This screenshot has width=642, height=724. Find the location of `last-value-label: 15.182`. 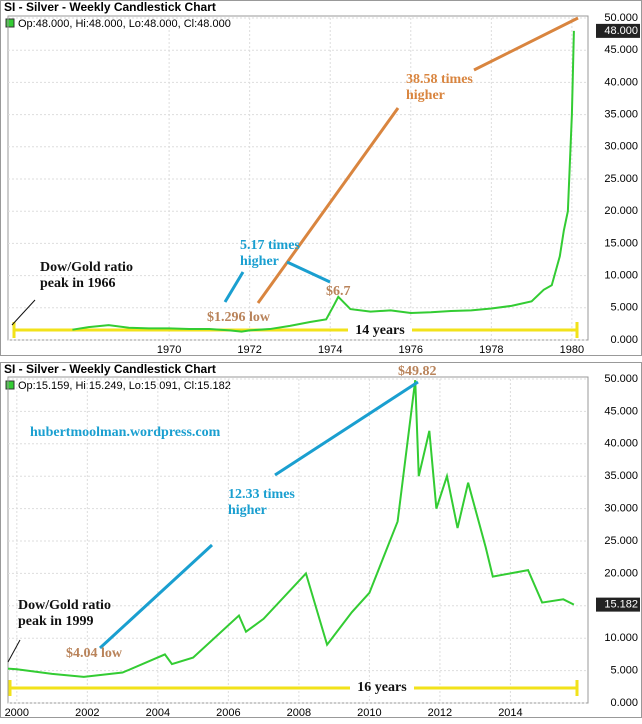

last-value-label: 15.182 is located at coordinates (621, 605).